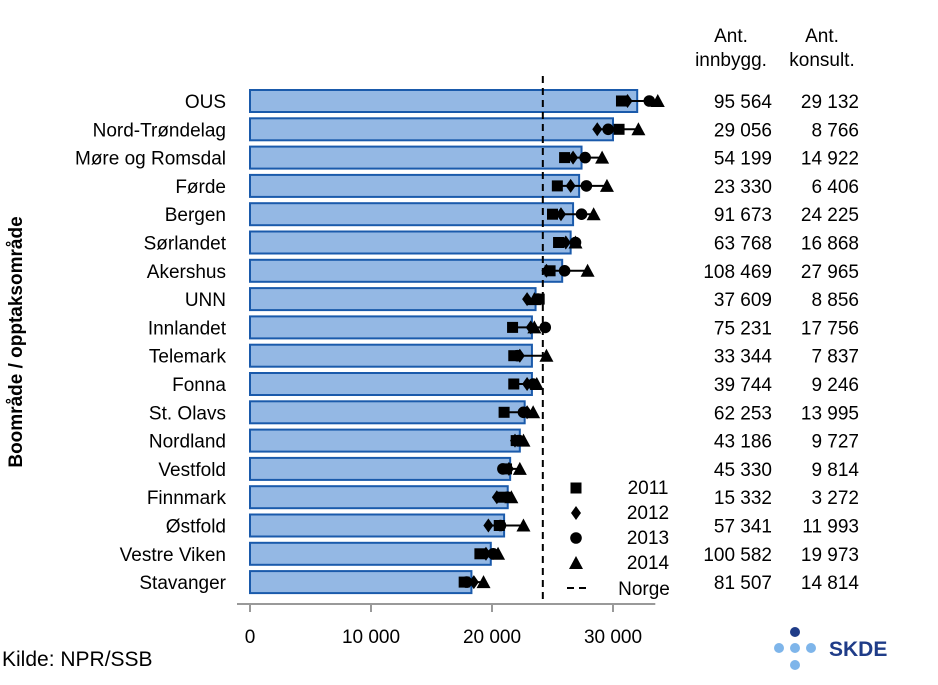 This screenshot has height=685, width=938. Describe the element at coordinates (613, 637) in the screenshot. I see `x-tick-label: 30 000` at that location.